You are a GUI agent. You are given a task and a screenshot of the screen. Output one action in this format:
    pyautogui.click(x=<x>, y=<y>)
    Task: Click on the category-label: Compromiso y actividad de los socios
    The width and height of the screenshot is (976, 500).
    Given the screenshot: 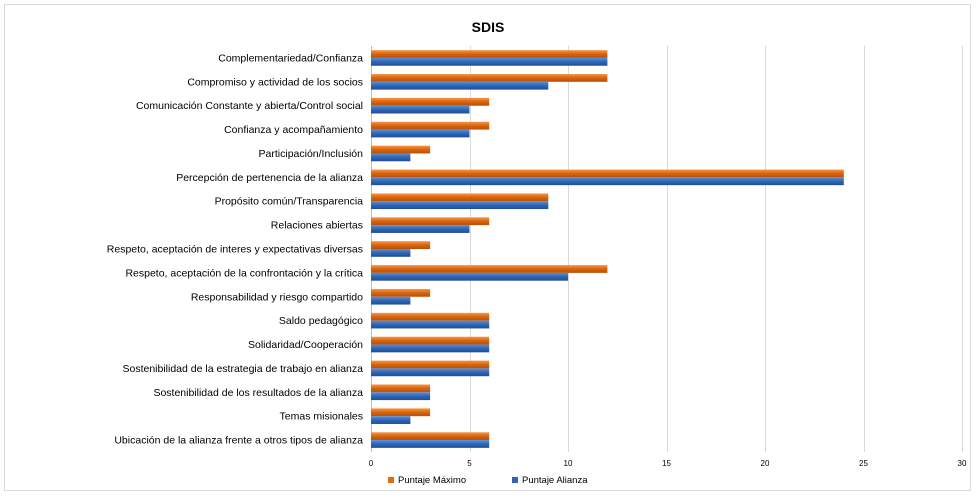 What is the action you would take?
    pyautogui.click(x=275, y=82)
    